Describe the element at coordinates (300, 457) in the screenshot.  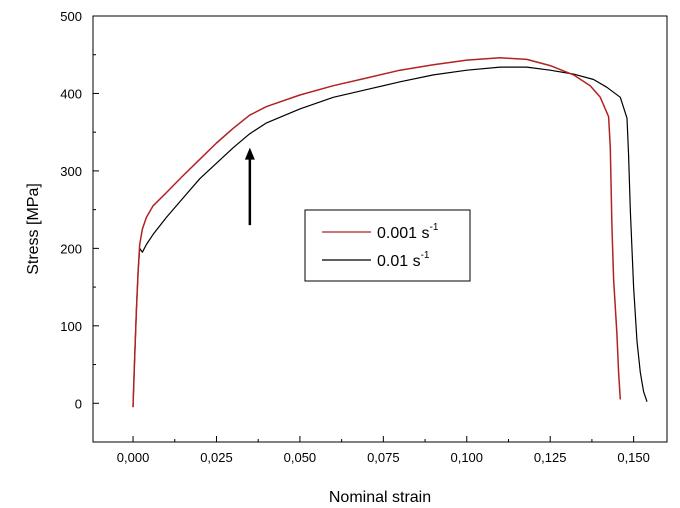
I see `x-tick-label: 0,050` at that location.